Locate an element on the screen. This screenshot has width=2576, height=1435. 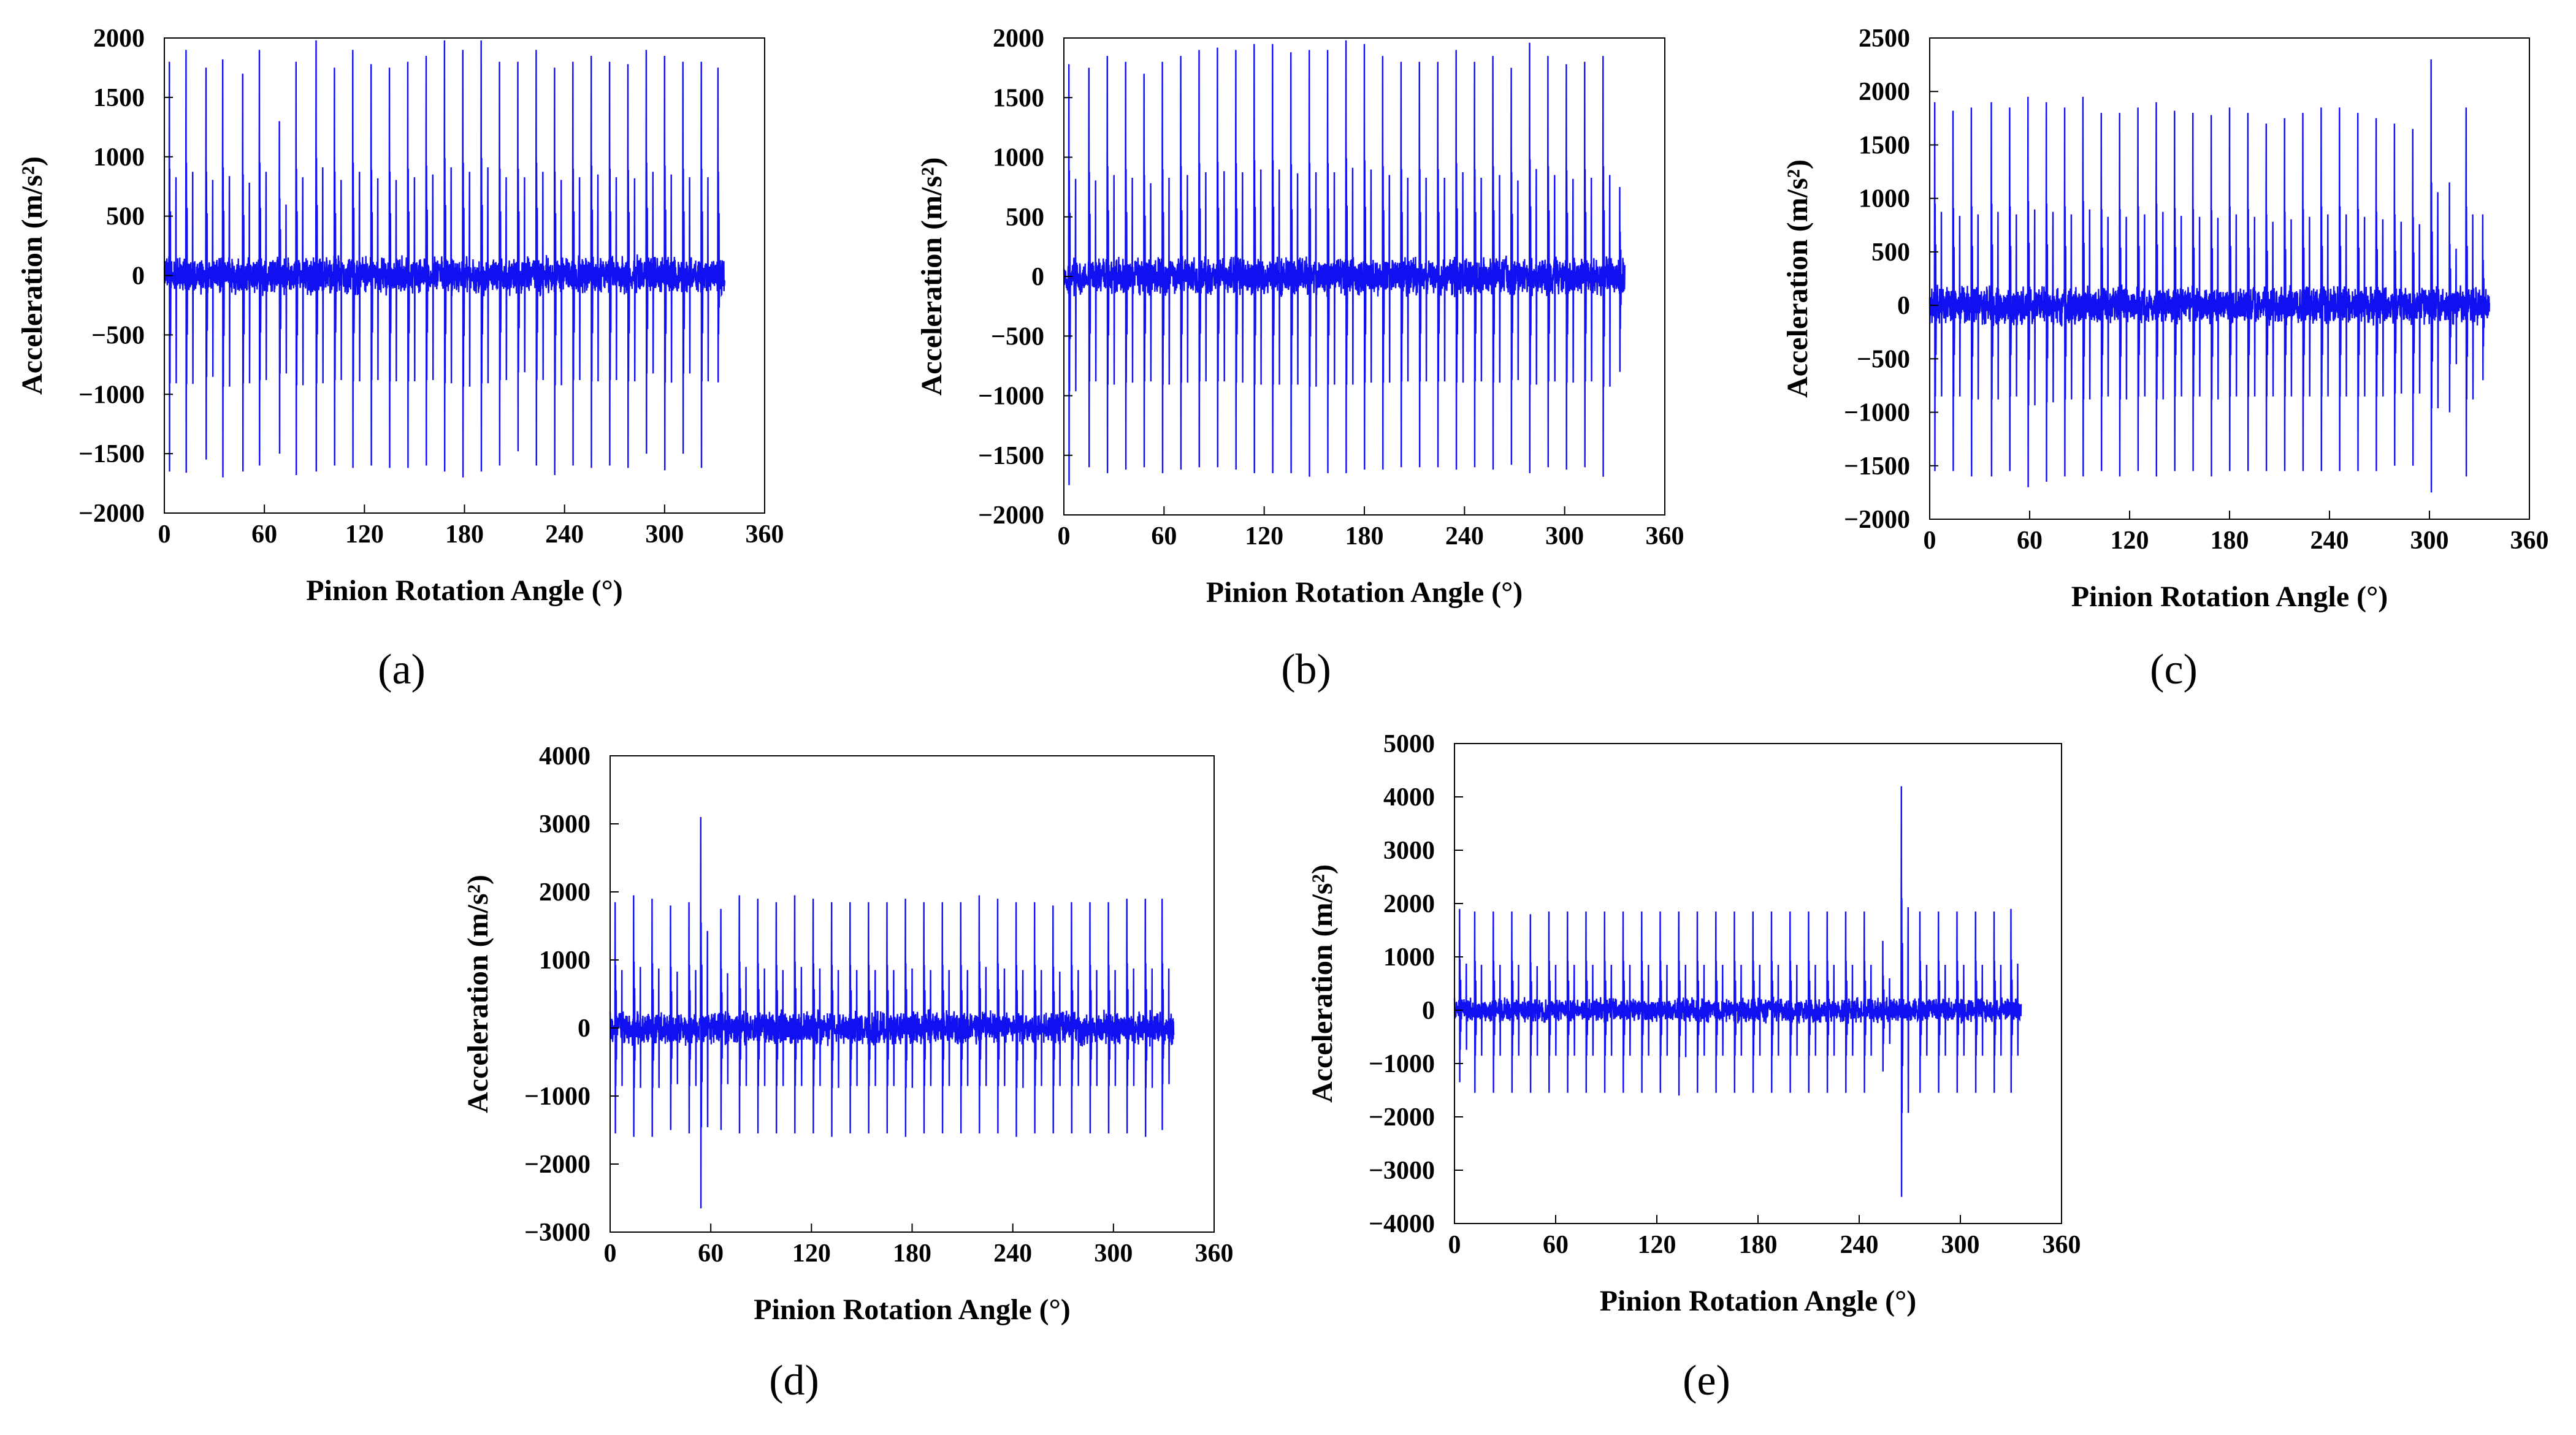
y-tick-label-e-5: 1000 is located at coordinates (1409, 957).